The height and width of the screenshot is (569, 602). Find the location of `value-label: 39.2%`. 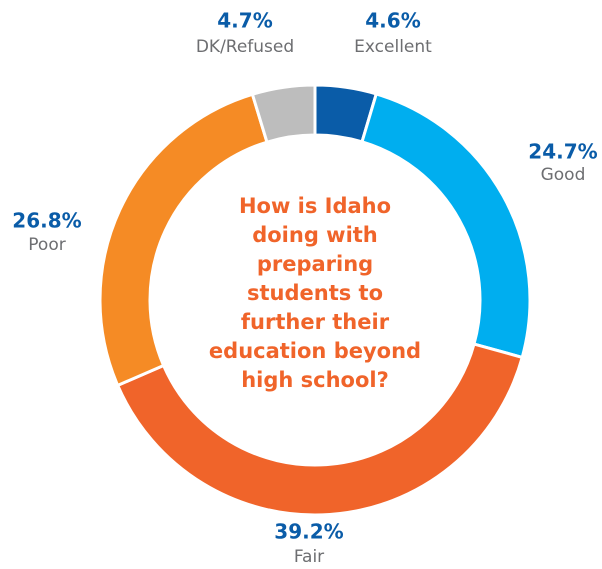

value-label: 39.2% is located at coordinates (308, 532).